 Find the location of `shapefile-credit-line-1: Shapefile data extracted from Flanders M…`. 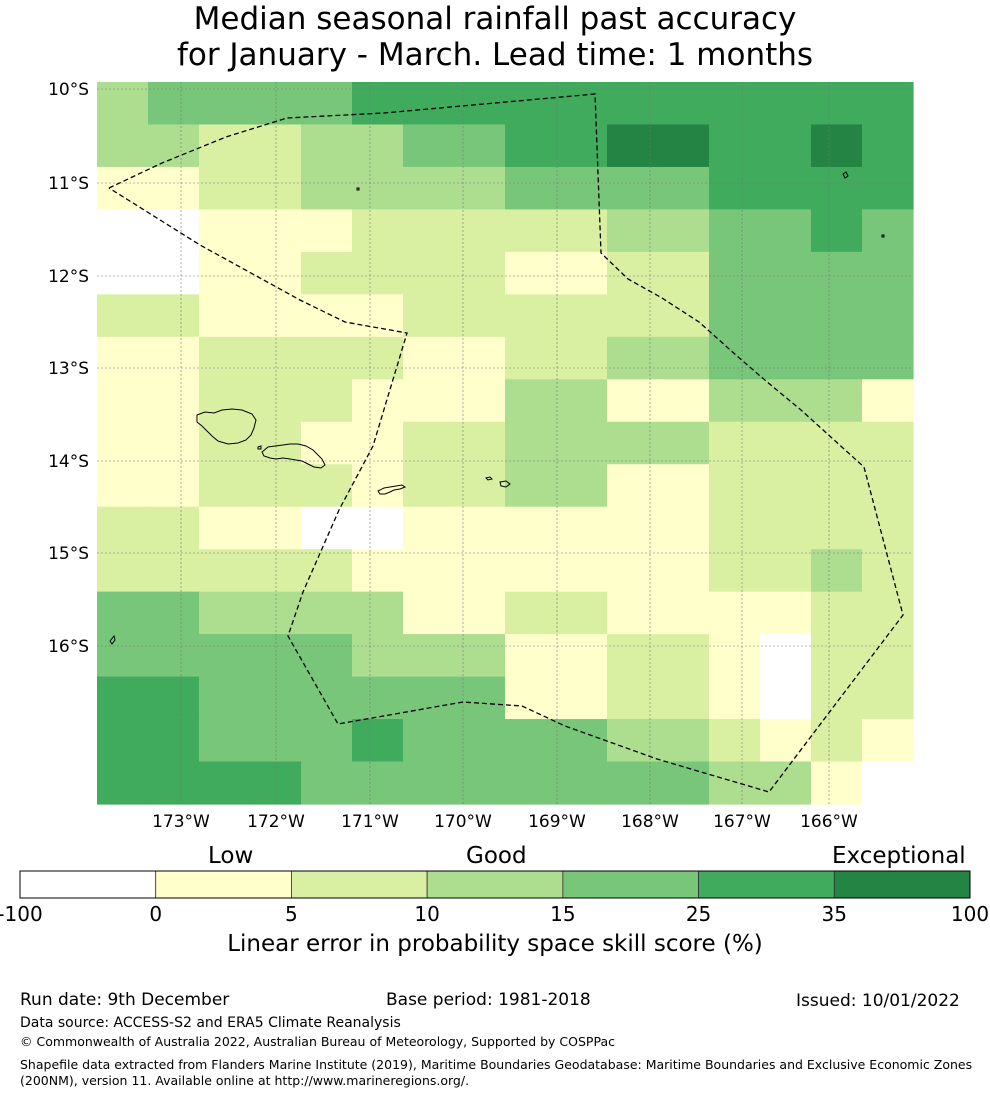

shapefile-credit-line-1: Shapefile data extracted from Flanders M… is located at coordinates (496, 1064).